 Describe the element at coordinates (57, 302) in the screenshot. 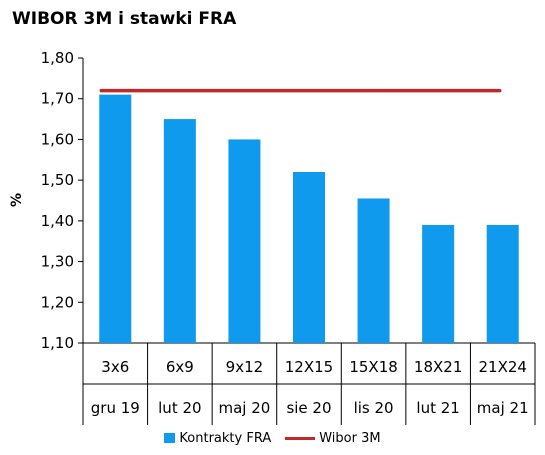

I see `y-tick-label: 1,20` at that location.